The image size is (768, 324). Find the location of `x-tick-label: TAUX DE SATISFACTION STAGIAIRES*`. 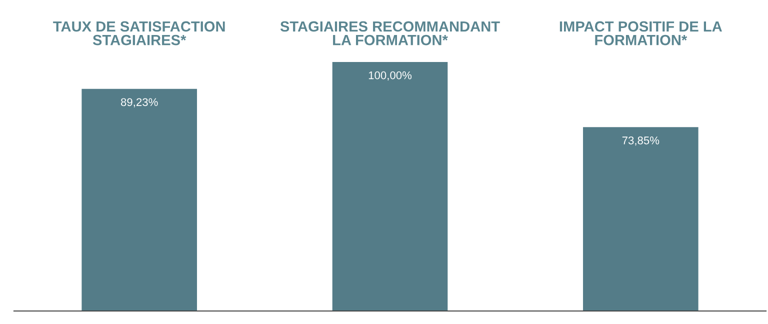

x-tick-label: TAUX DE SATISFACTION STAGIAIRES* is located at coordinates (139, 33).